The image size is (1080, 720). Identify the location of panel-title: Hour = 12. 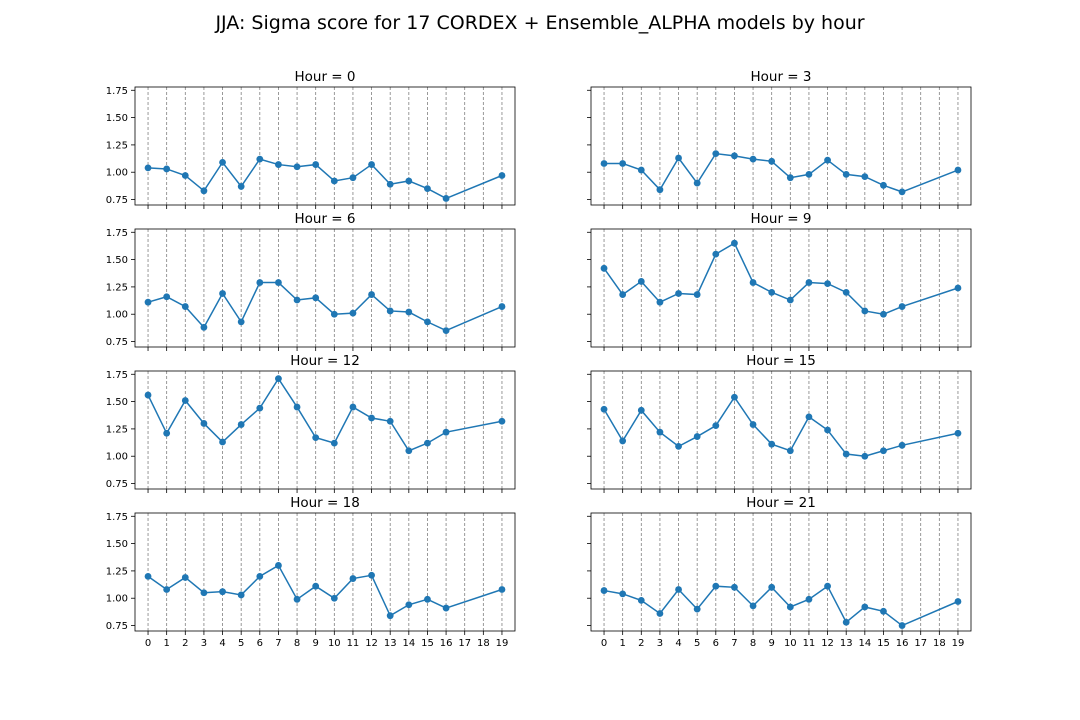
(325, 361).